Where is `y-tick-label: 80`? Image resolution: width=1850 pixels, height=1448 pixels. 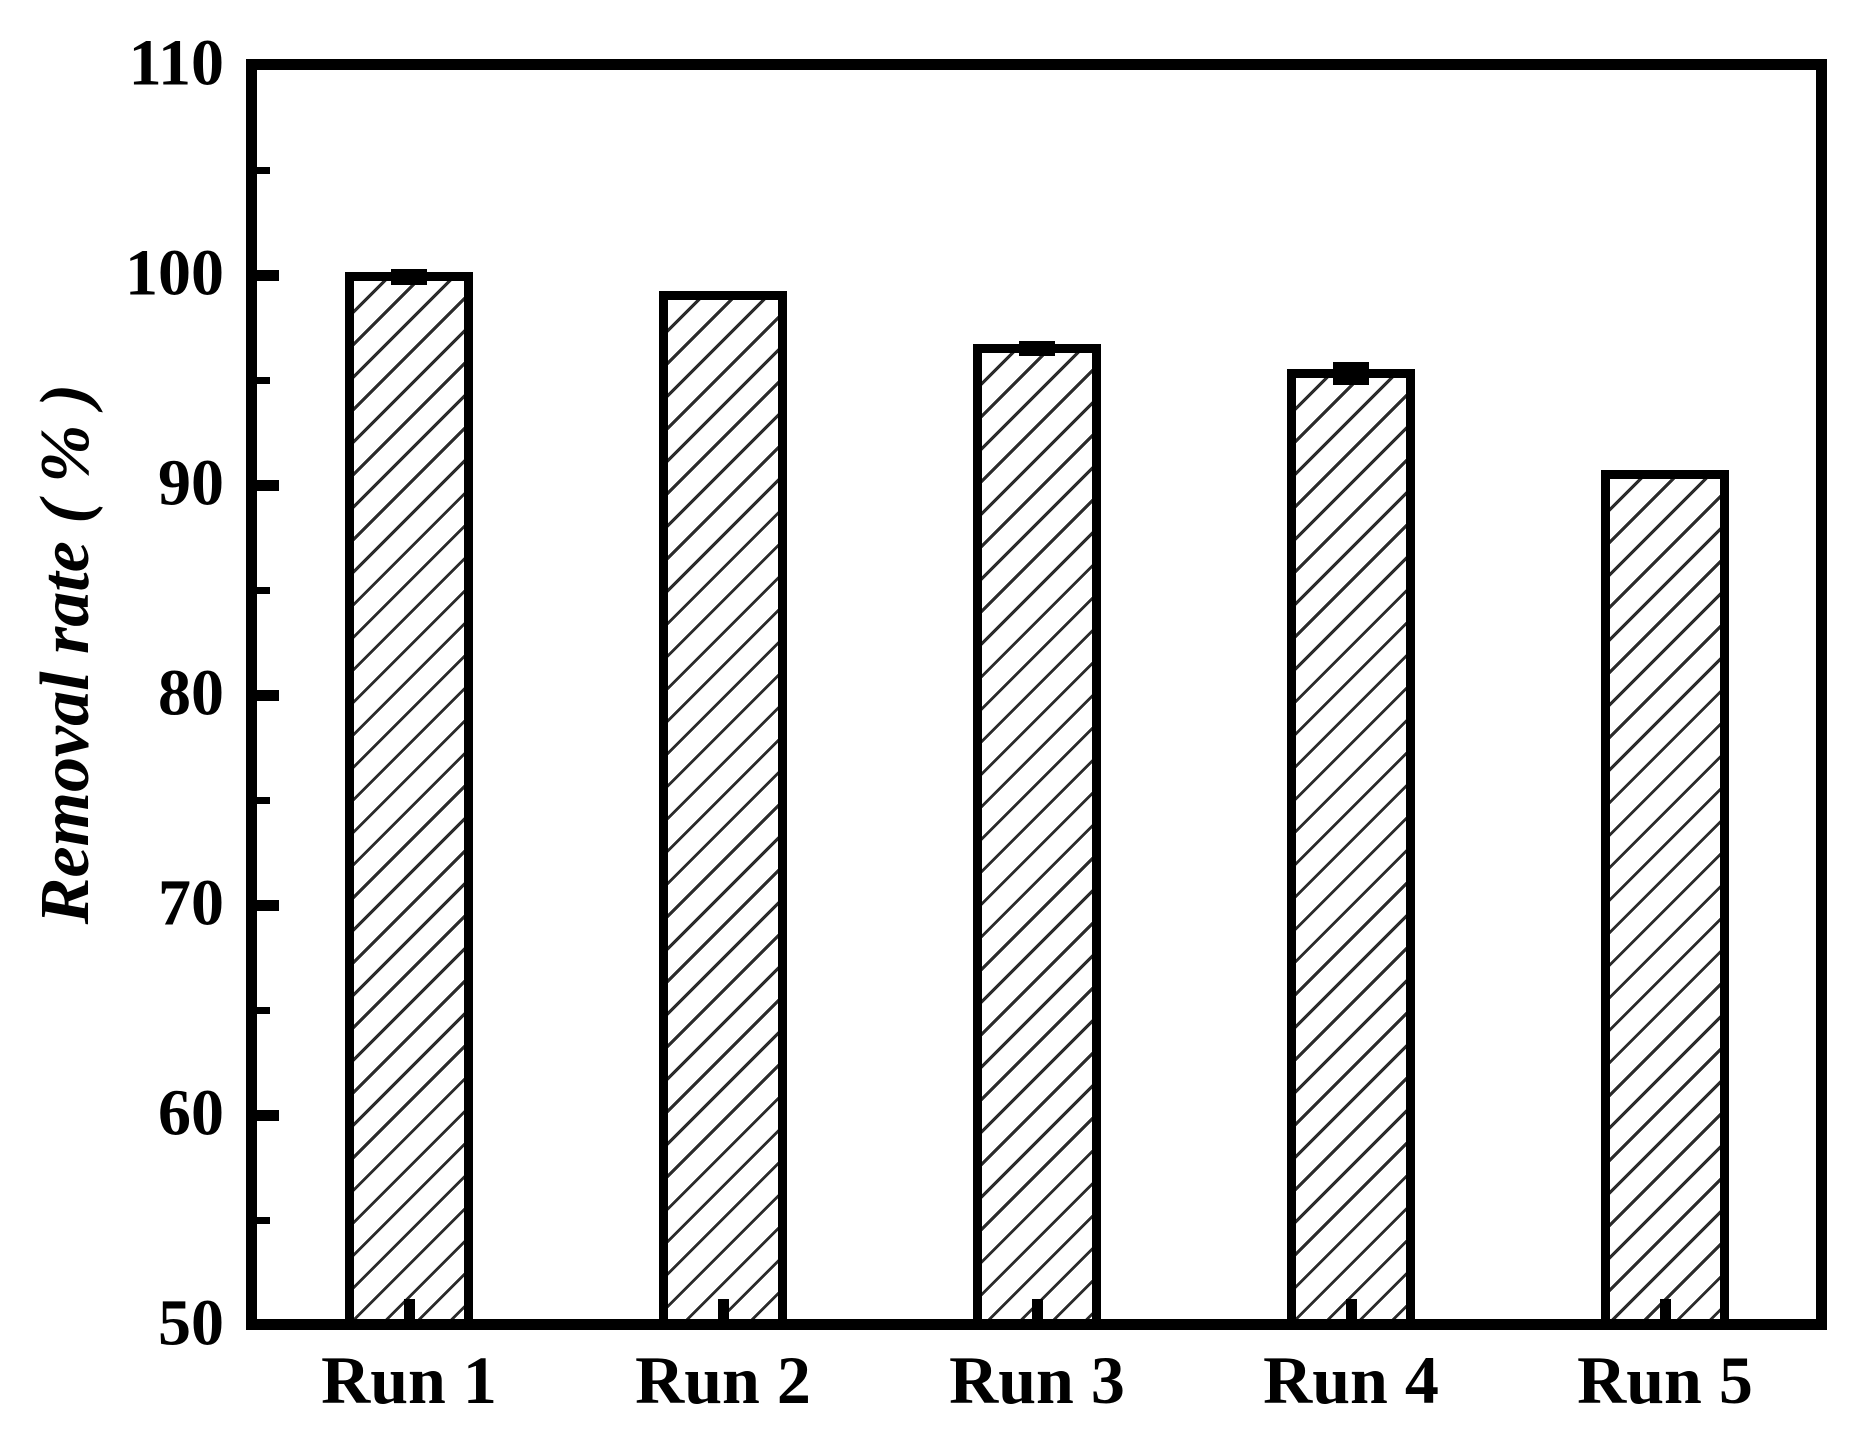 y-tick-label: 80 is located at coordinates (191, 693).